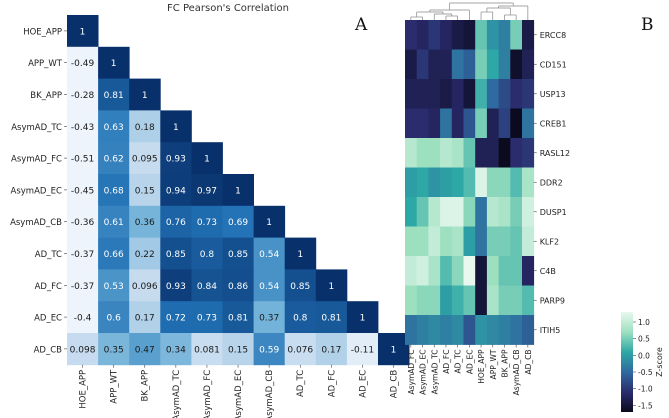 The width and height of the screenshot is (669, 418). What do you see at coordinates (82, 128) in the screenshot?
I see `corr-value-label: -0.43` at bounding box center [82, 128].